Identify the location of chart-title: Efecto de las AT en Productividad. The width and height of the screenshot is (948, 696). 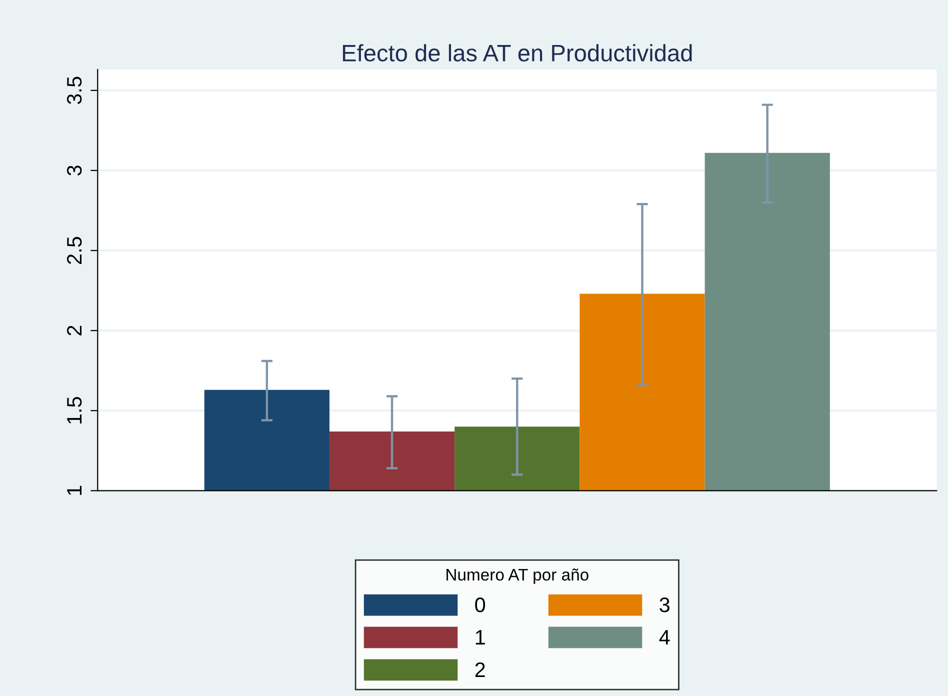
(517, 53).